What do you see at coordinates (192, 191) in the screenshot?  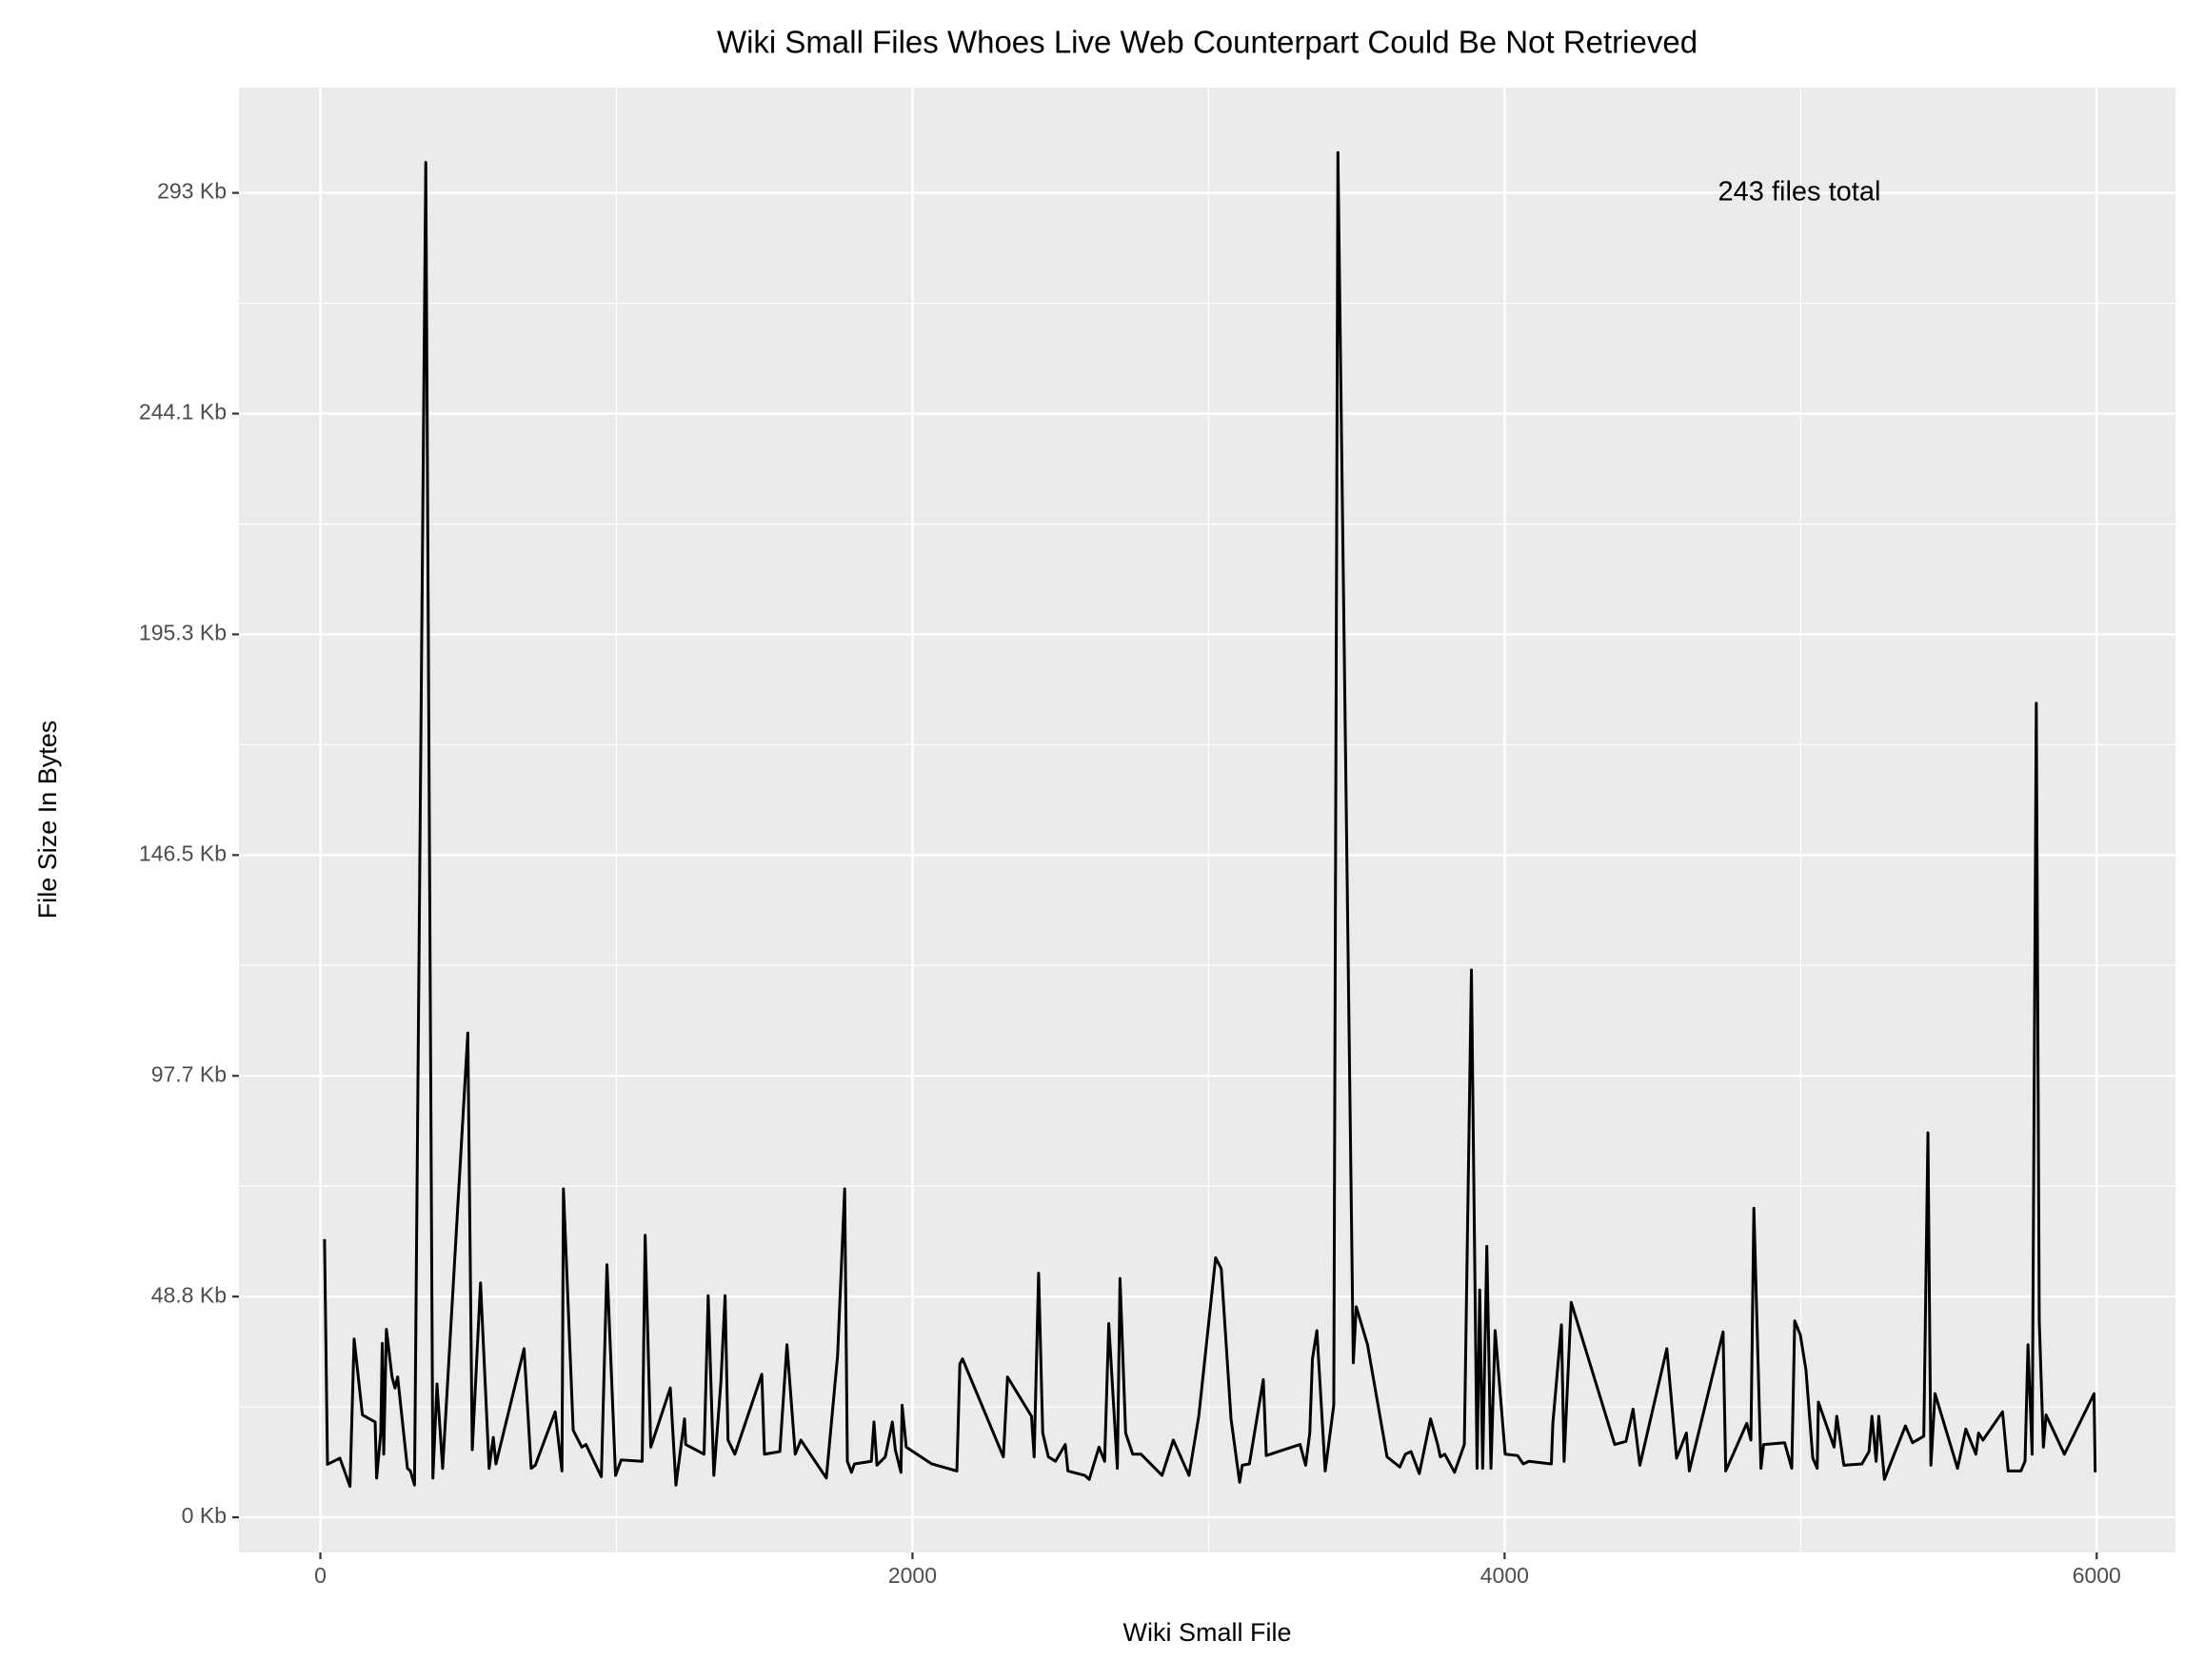 I see `y-tick-label: 293 Kb` at bounding box center [192, 191].